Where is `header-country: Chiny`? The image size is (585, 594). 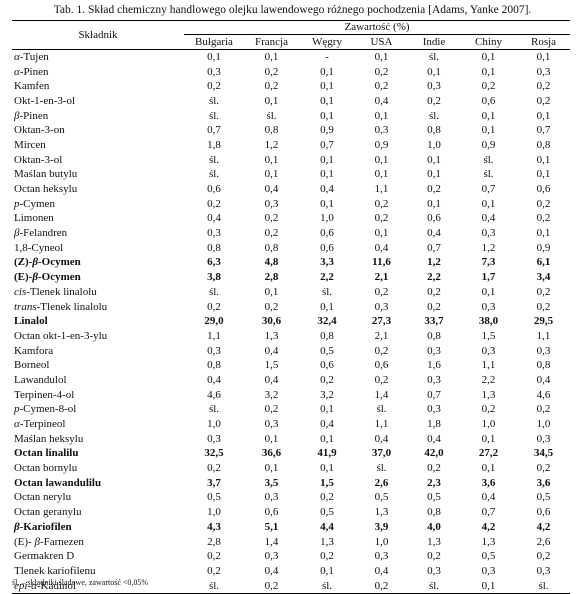 header-country: Chiny is located at coordinates (488, 42).